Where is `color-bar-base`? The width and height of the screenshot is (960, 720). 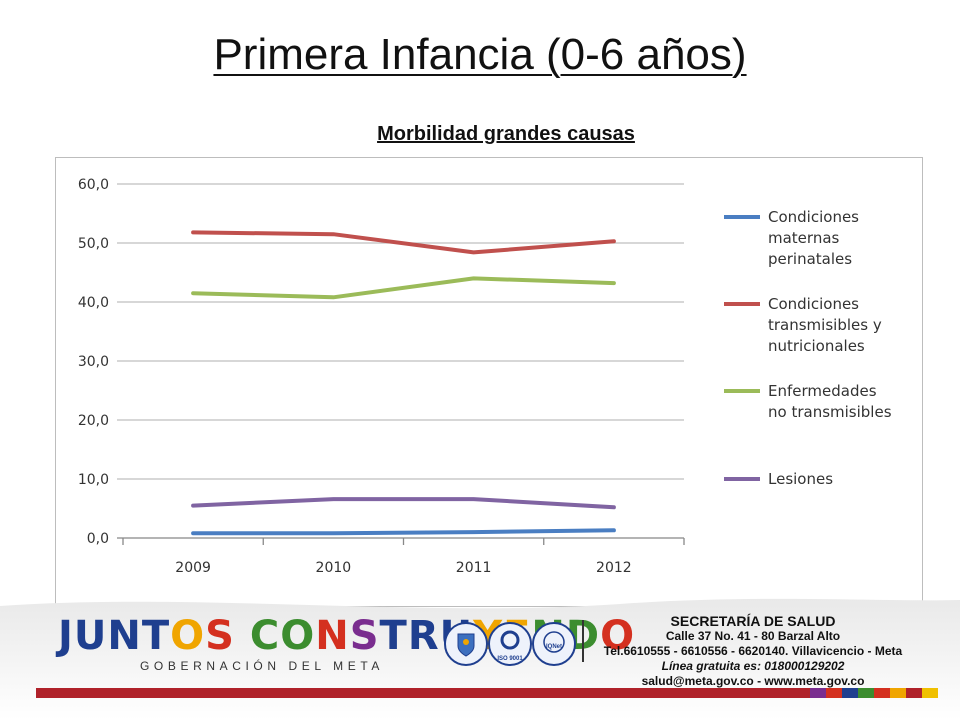 color-bar-base is located at coordinates (423, 693).